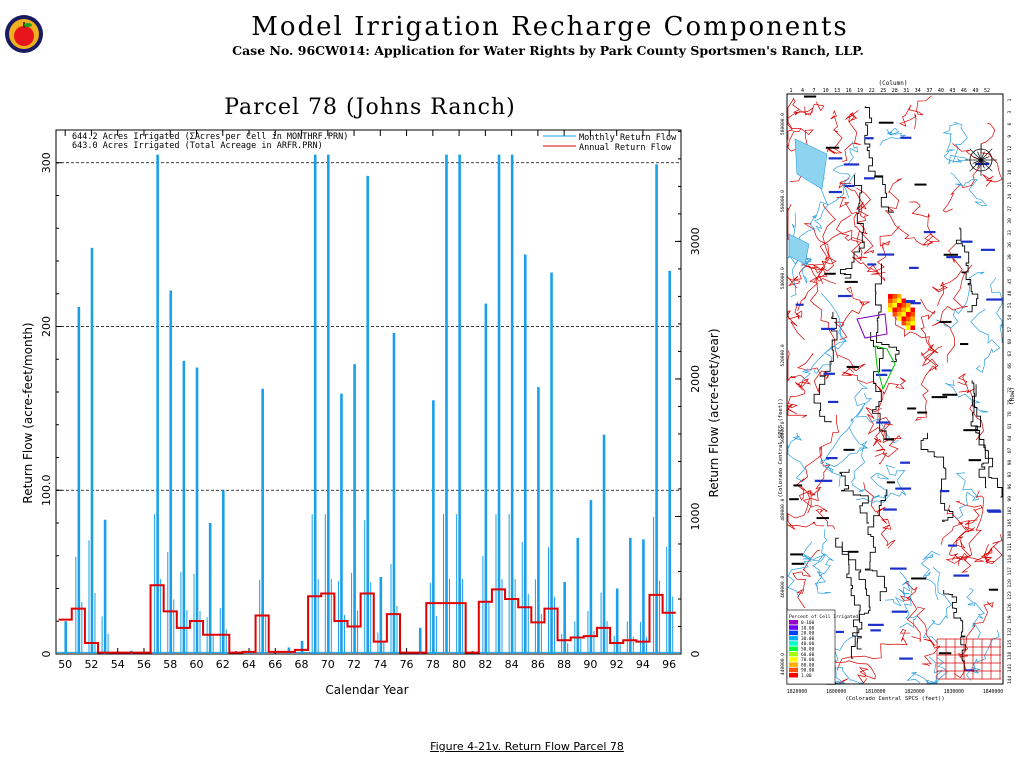  What do you see at coordinates (885, 368) in the screenshot?
I see `map-aquifer-outline` at bounding box center [885, 368].